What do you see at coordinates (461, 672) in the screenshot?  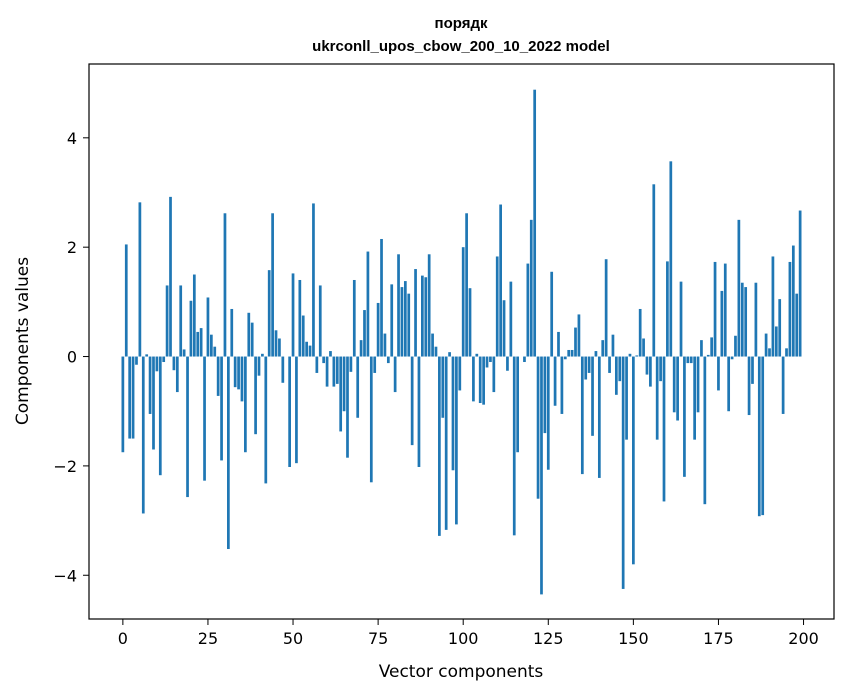 I see `x-axis-label: Vector components` at bounding box center [461, 672].